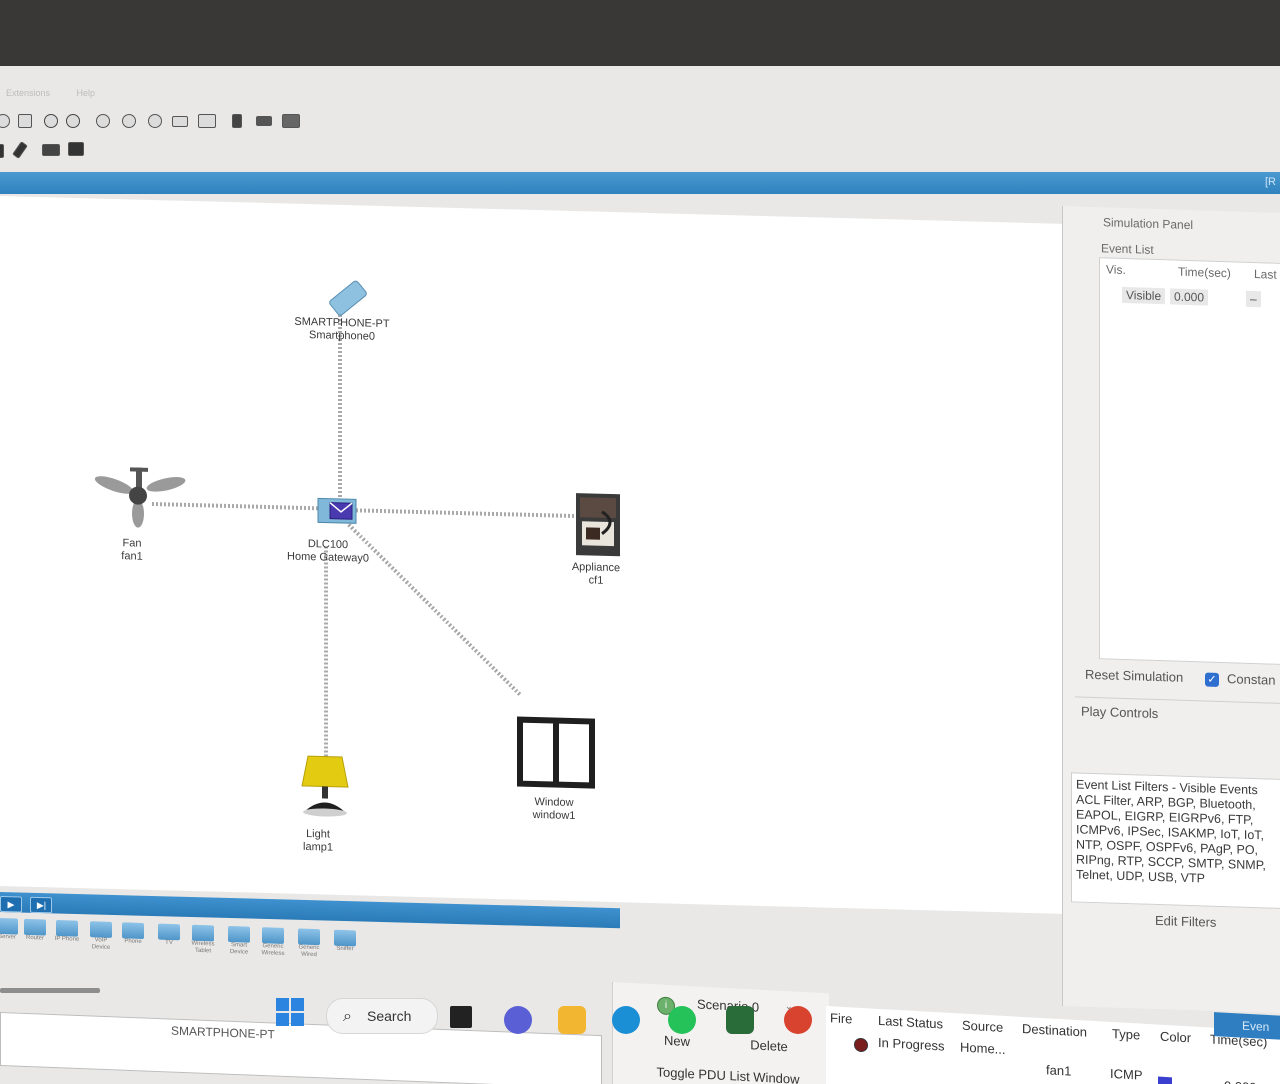 The image size is (1280, 1084). I want to click on packet-tracer-icon, so click(740, 1020).